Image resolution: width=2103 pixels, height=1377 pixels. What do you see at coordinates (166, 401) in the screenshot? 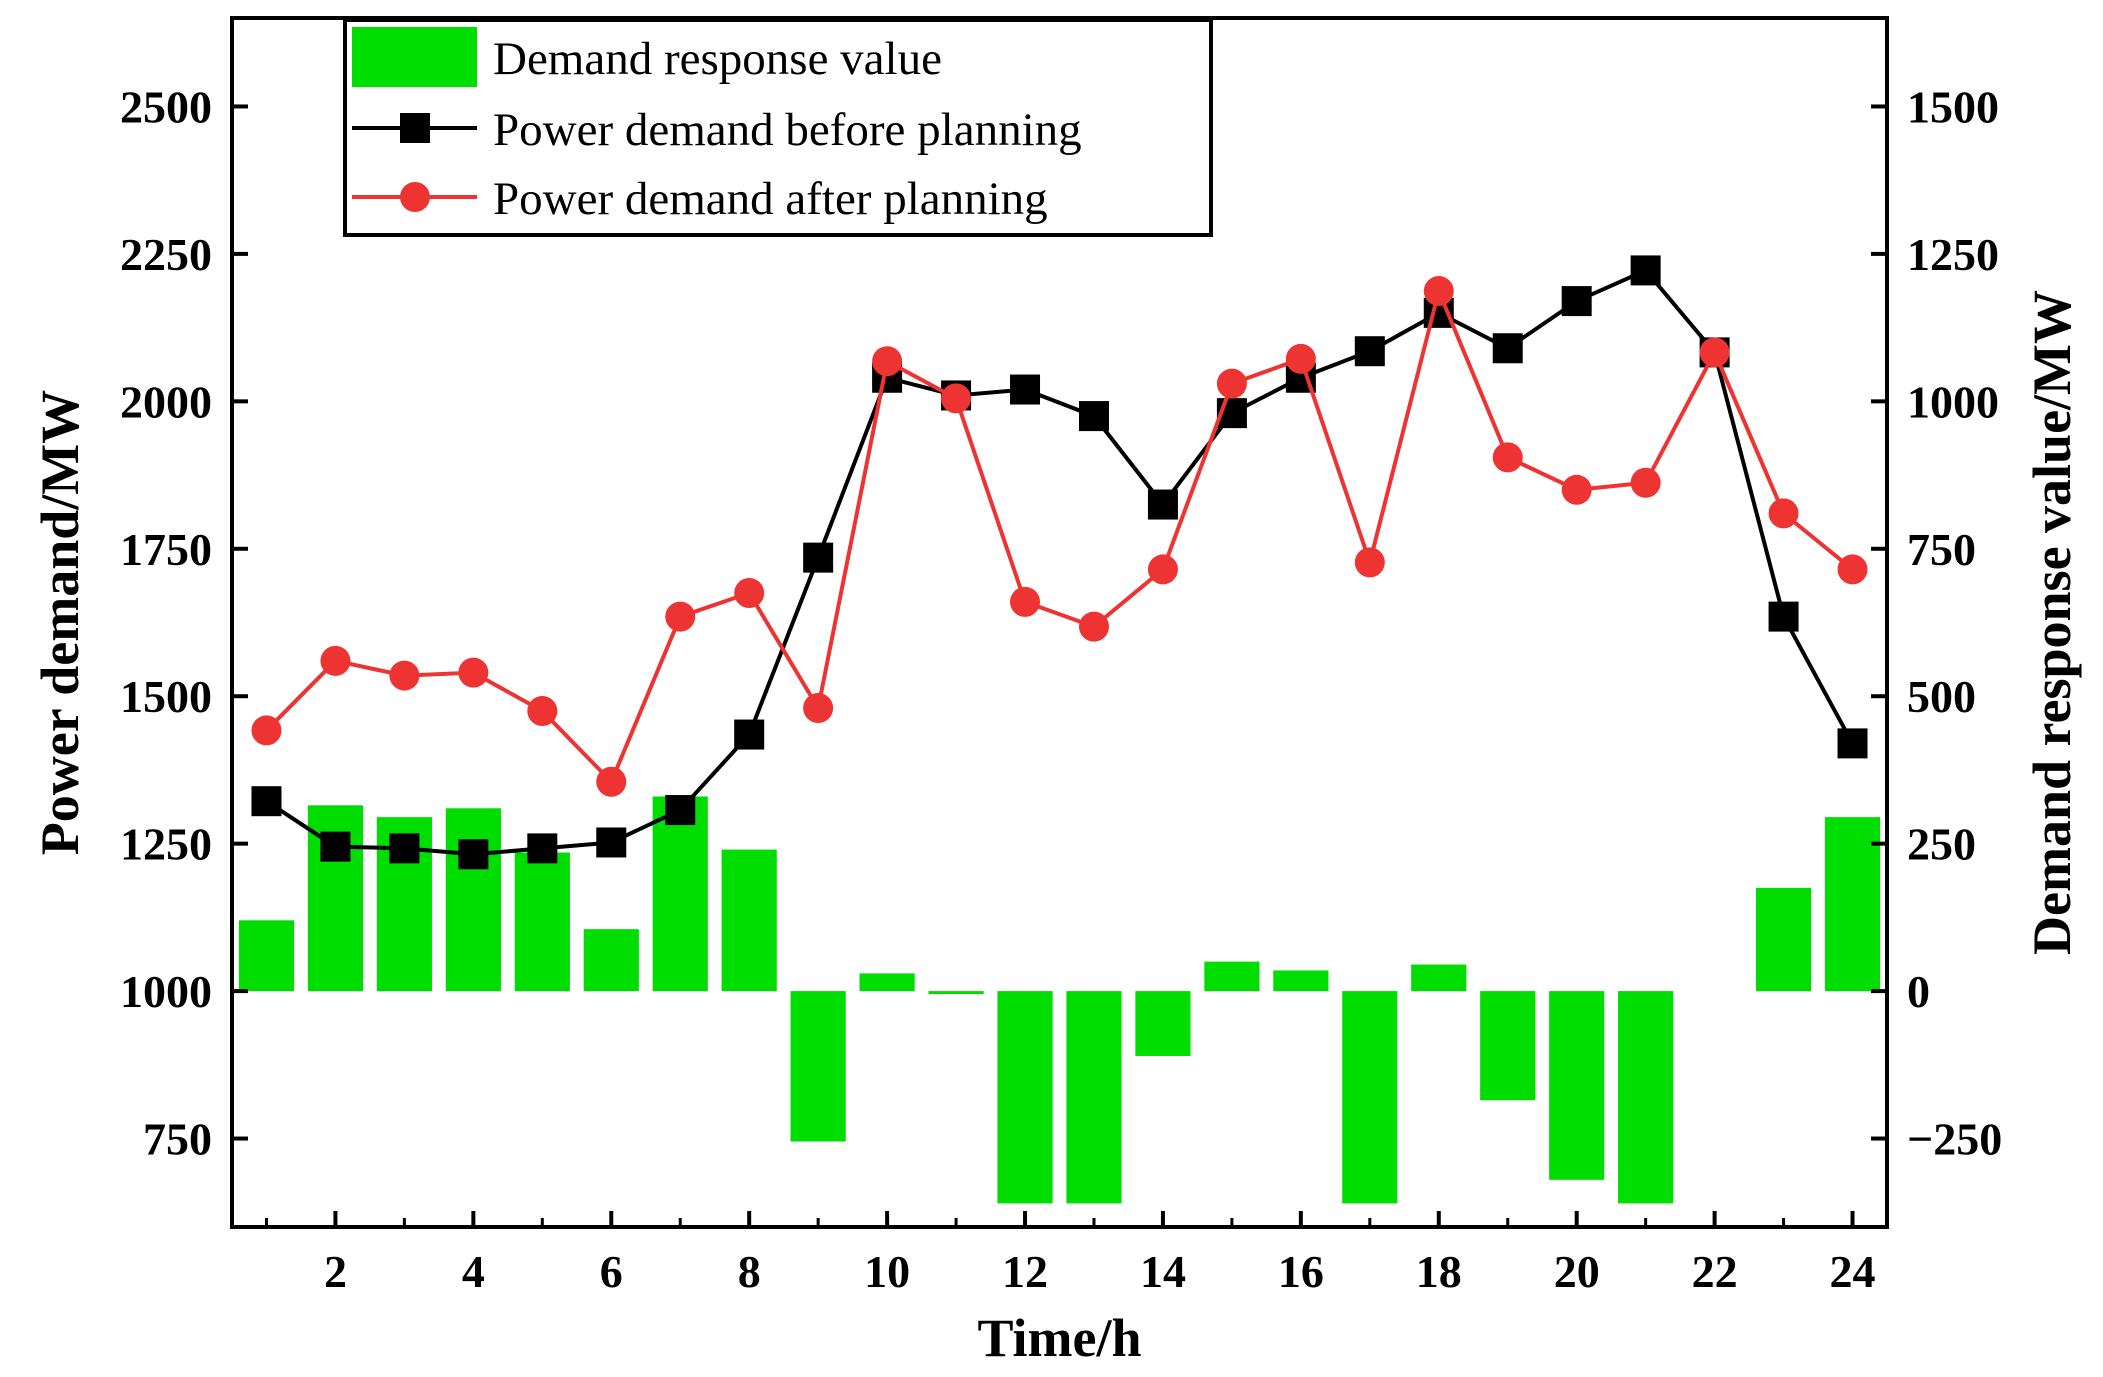
I see `left-y-tick-label-2000: 2000` at bounding box center [166, 401].